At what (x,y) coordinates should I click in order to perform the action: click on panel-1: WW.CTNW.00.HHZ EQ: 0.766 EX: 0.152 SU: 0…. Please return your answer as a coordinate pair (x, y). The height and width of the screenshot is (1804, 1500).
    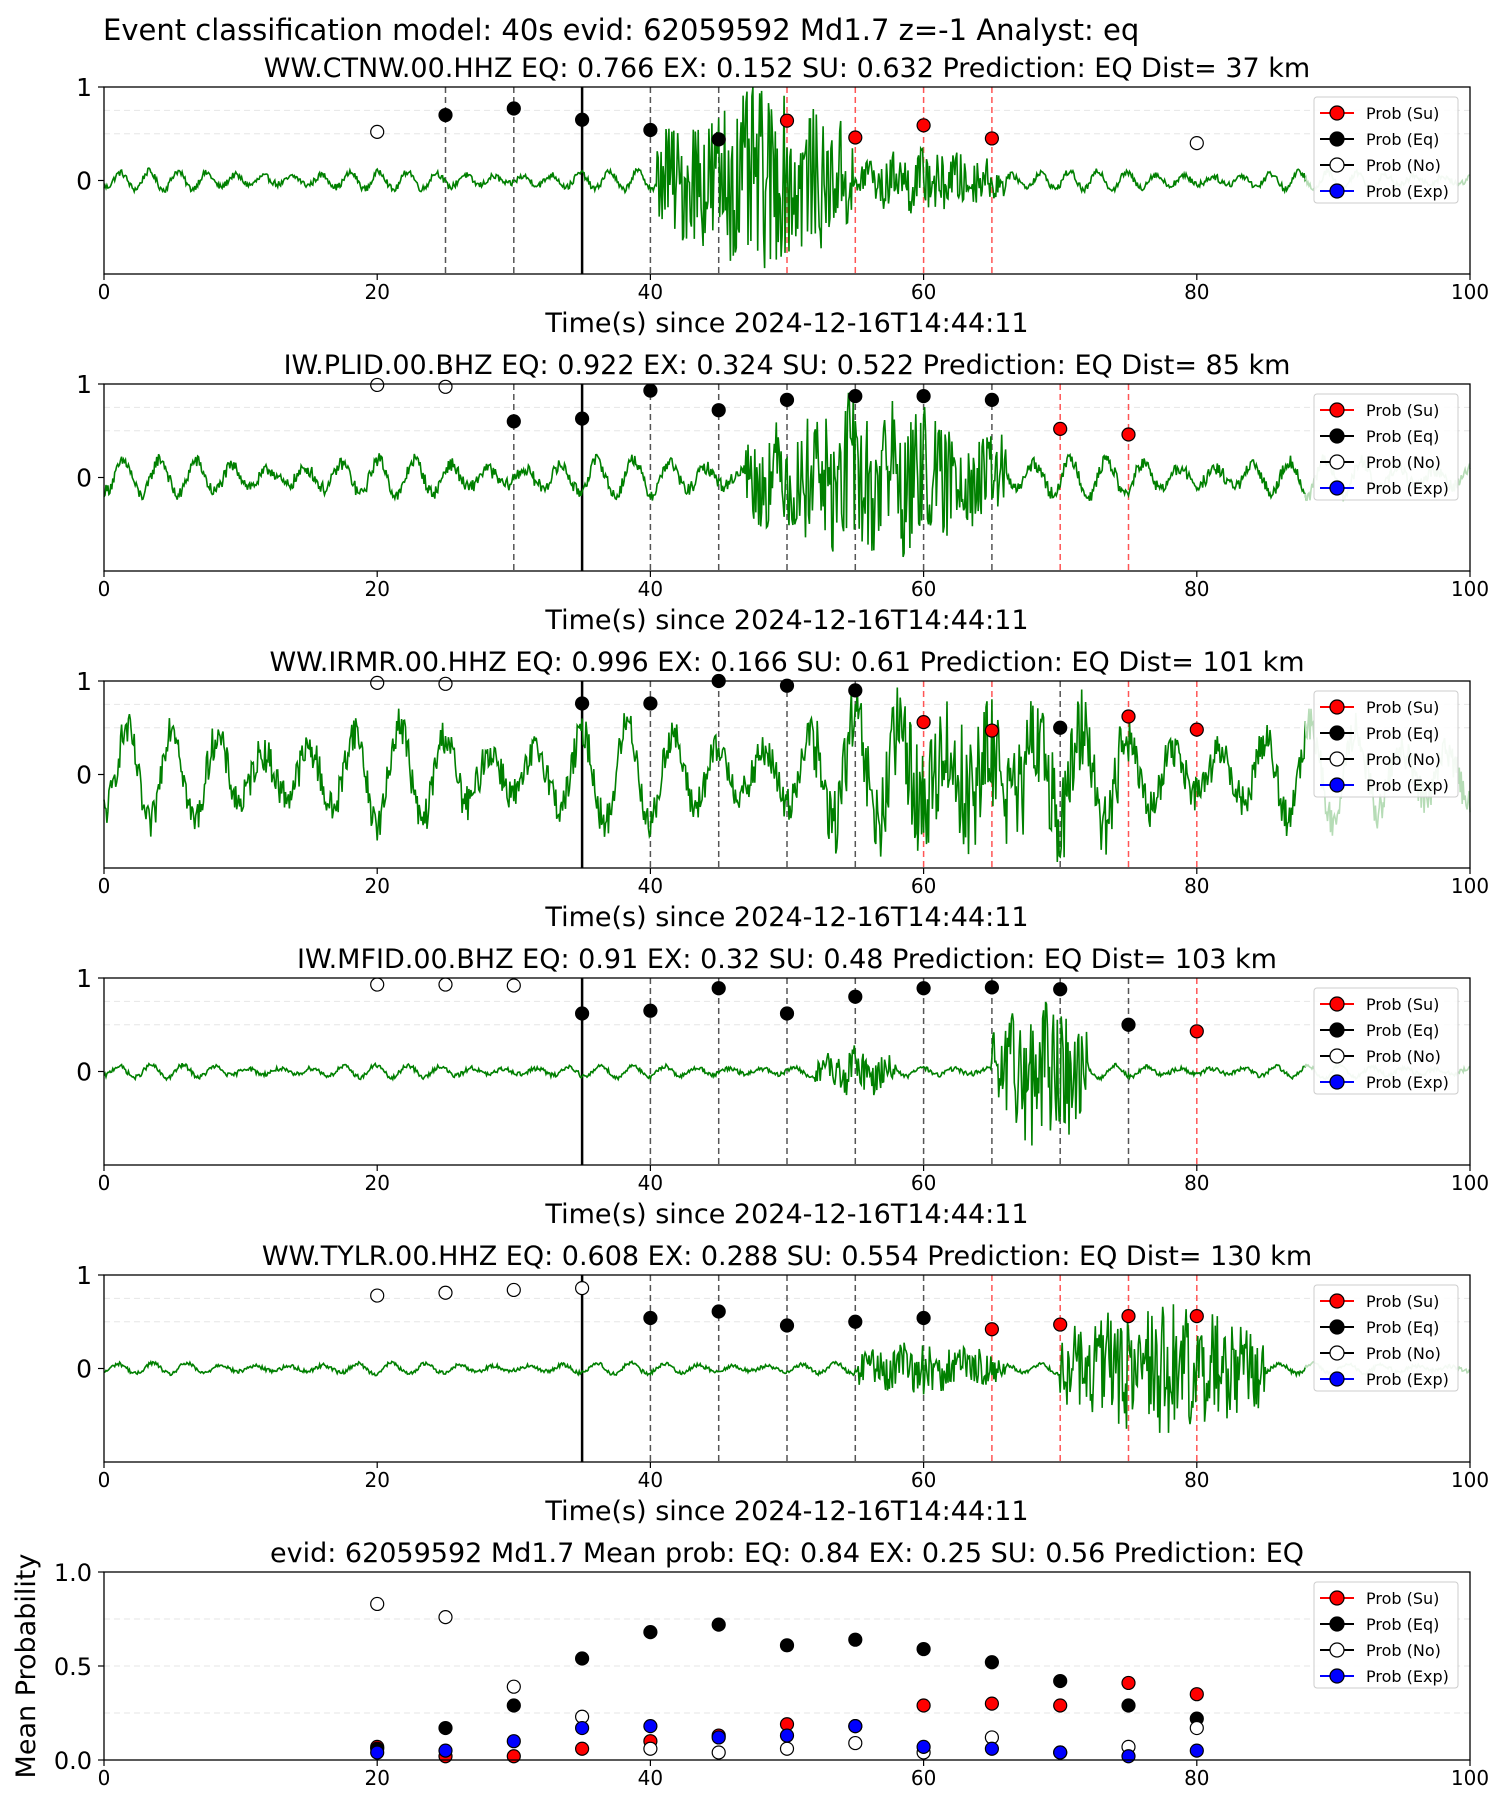
    Looking at the image, I should click on (782, 196).